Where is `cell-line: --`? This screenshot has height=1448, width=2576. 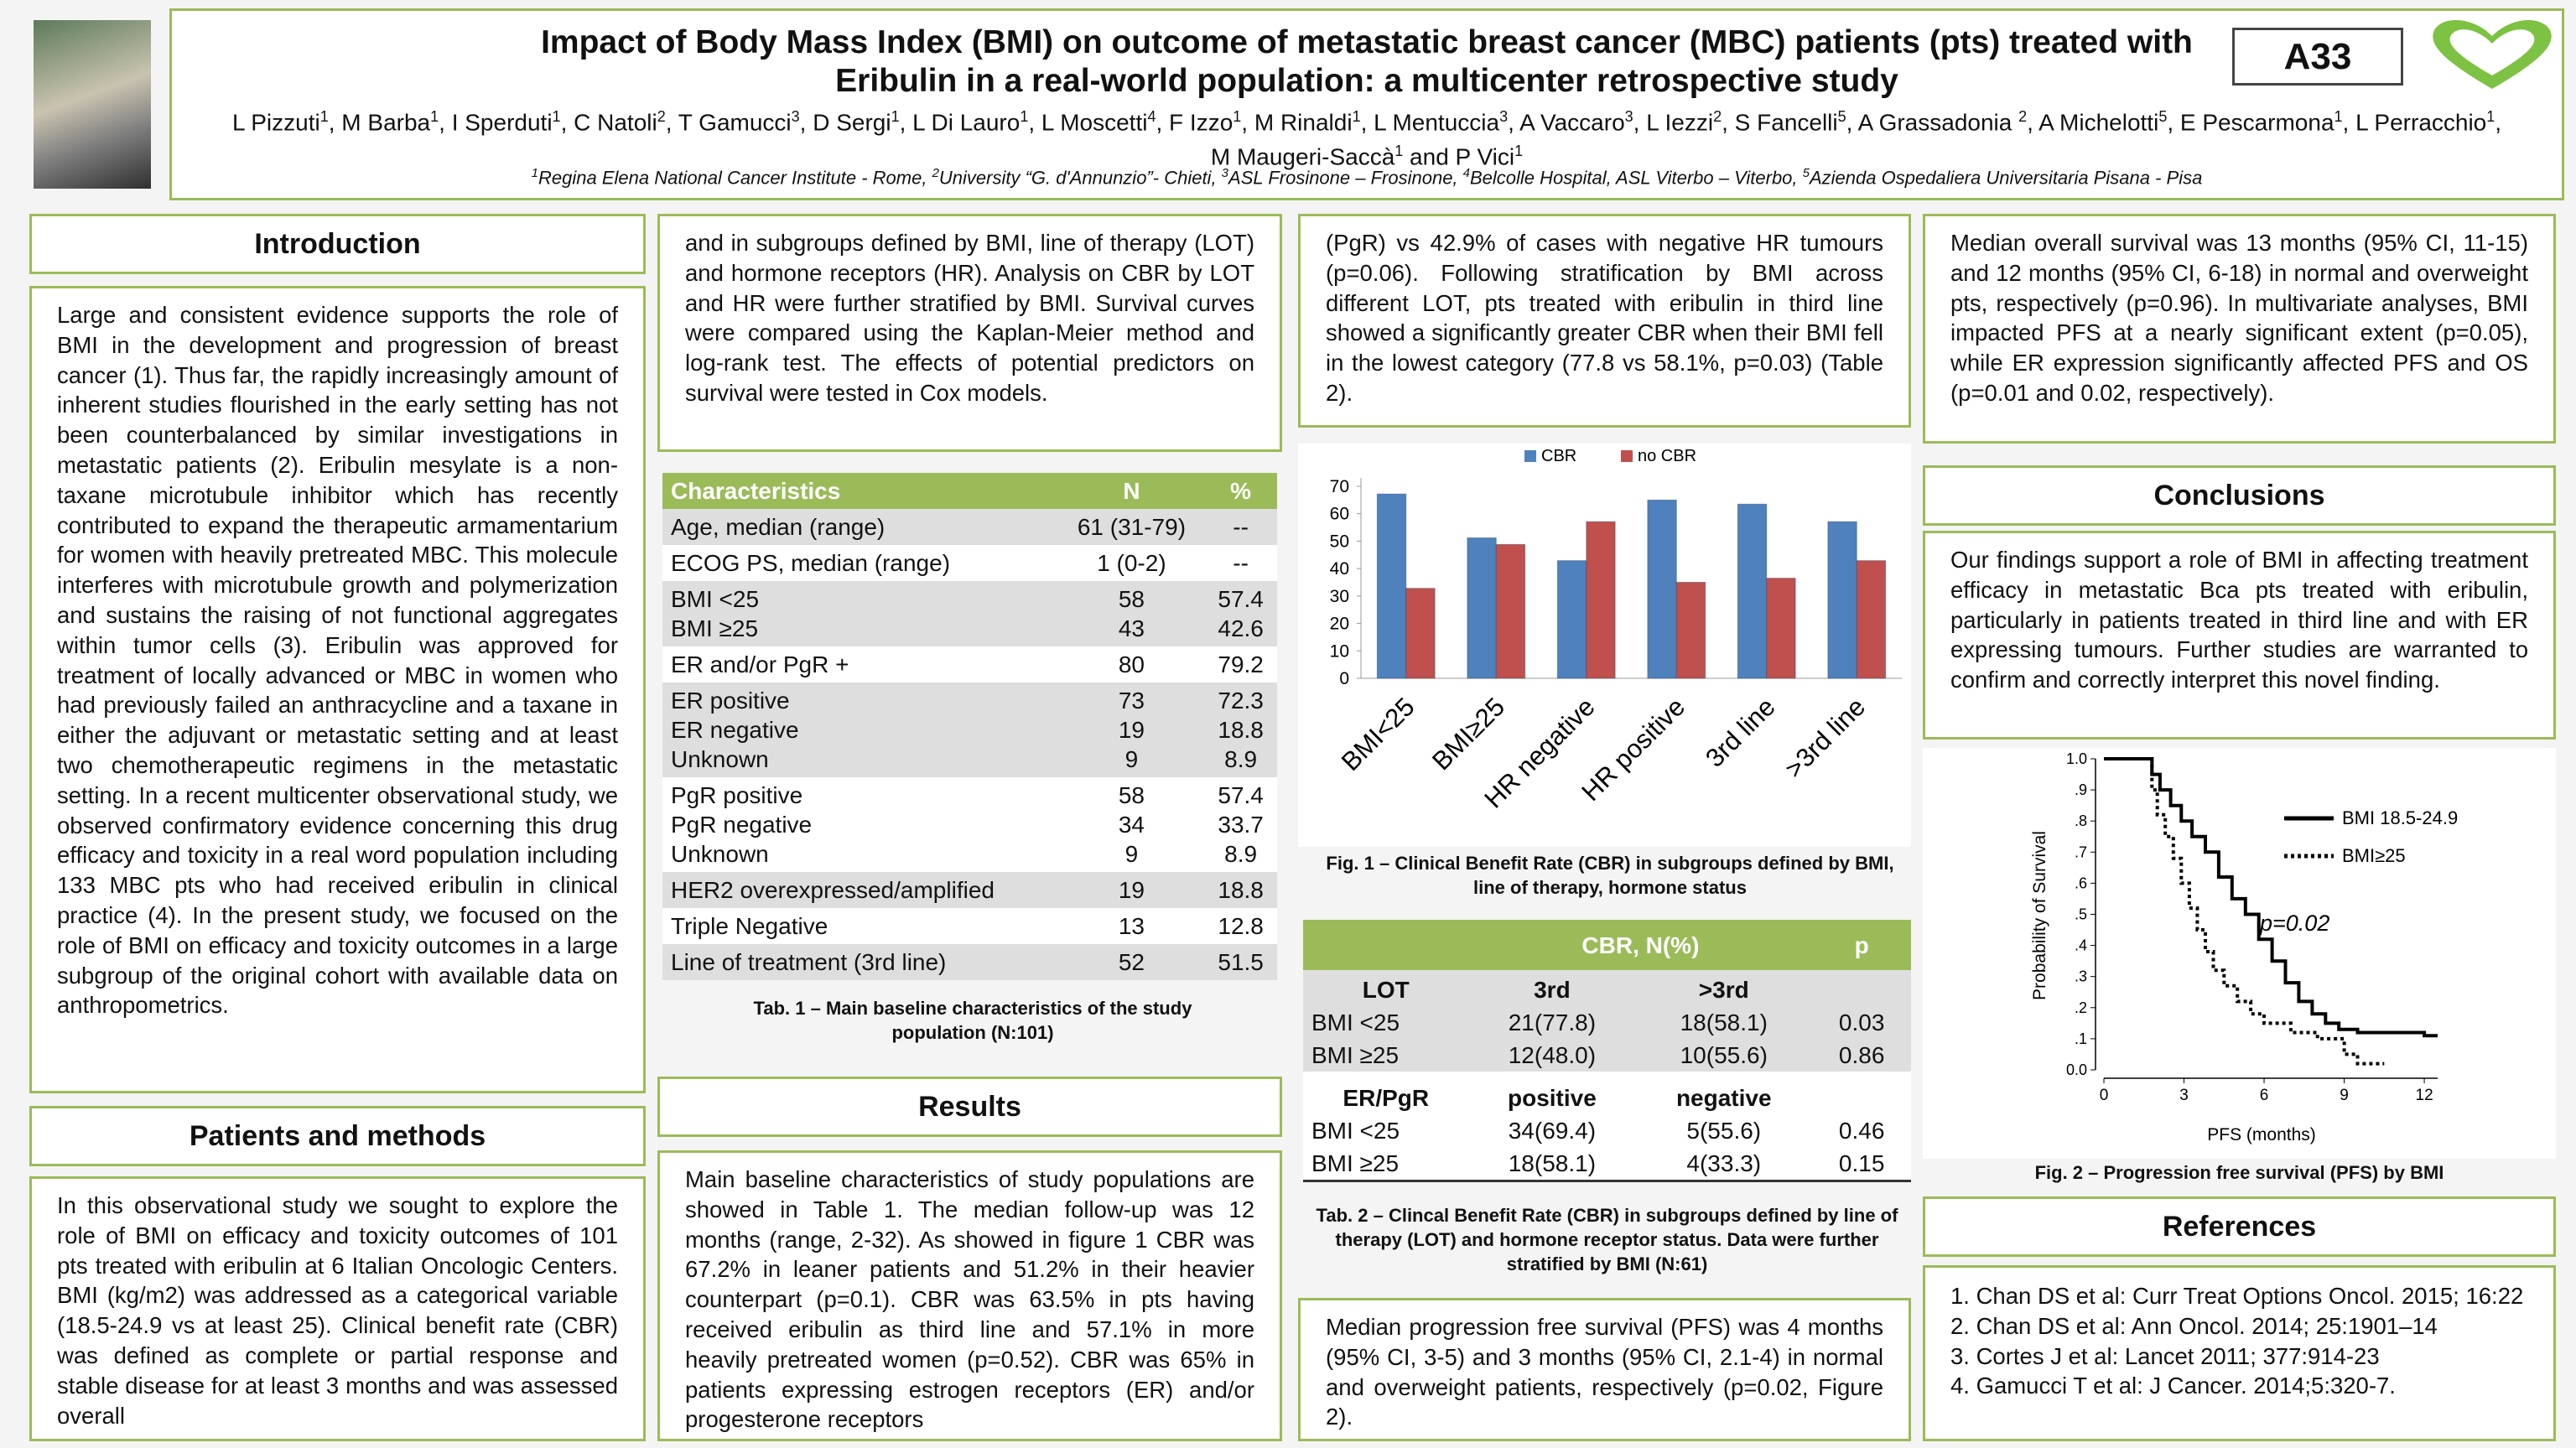
cell-line: -- is located at coordinates (1241, 527).